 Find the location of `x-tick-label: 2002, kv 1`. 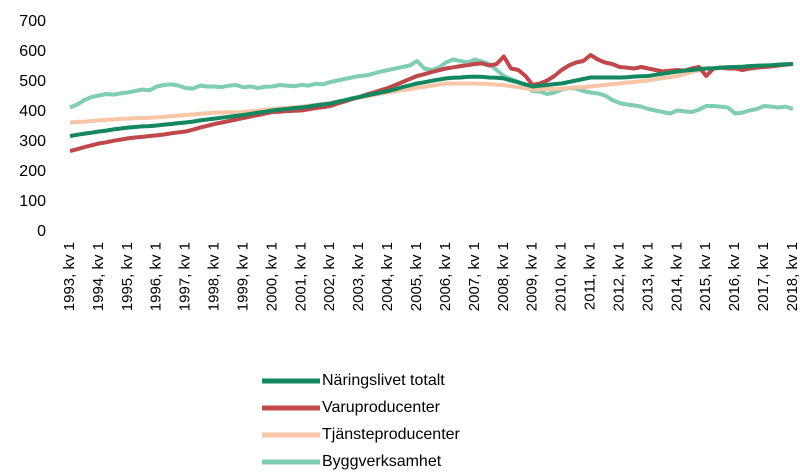

x-tick-label: 2002, kv 1 is located at coordinates (329, 276).